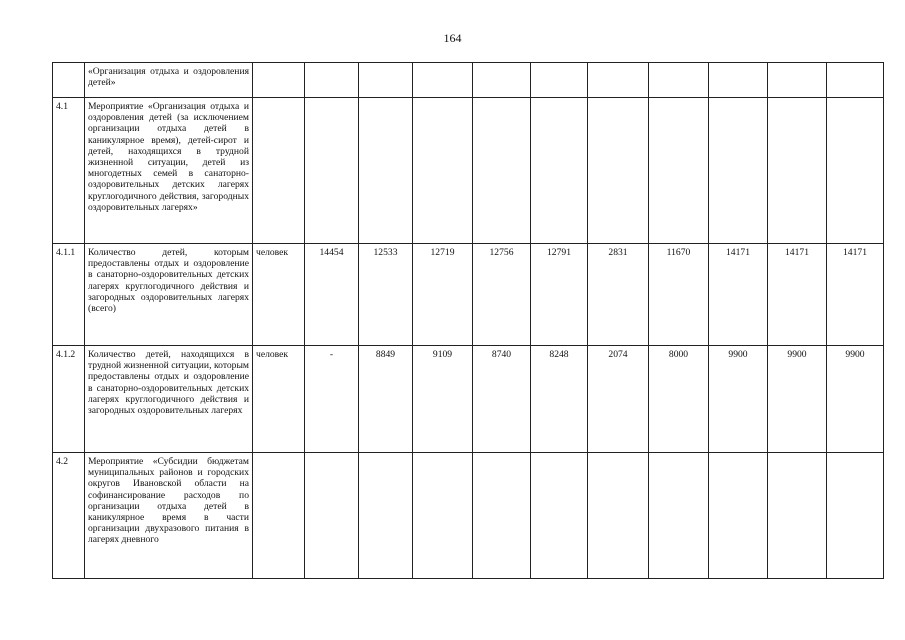 The width and height of the screenshot is (905, 640). What do you see at coordinates (68, 80) in the screenshot?
I see `row-number-cell` at bounding box center [68, 80].